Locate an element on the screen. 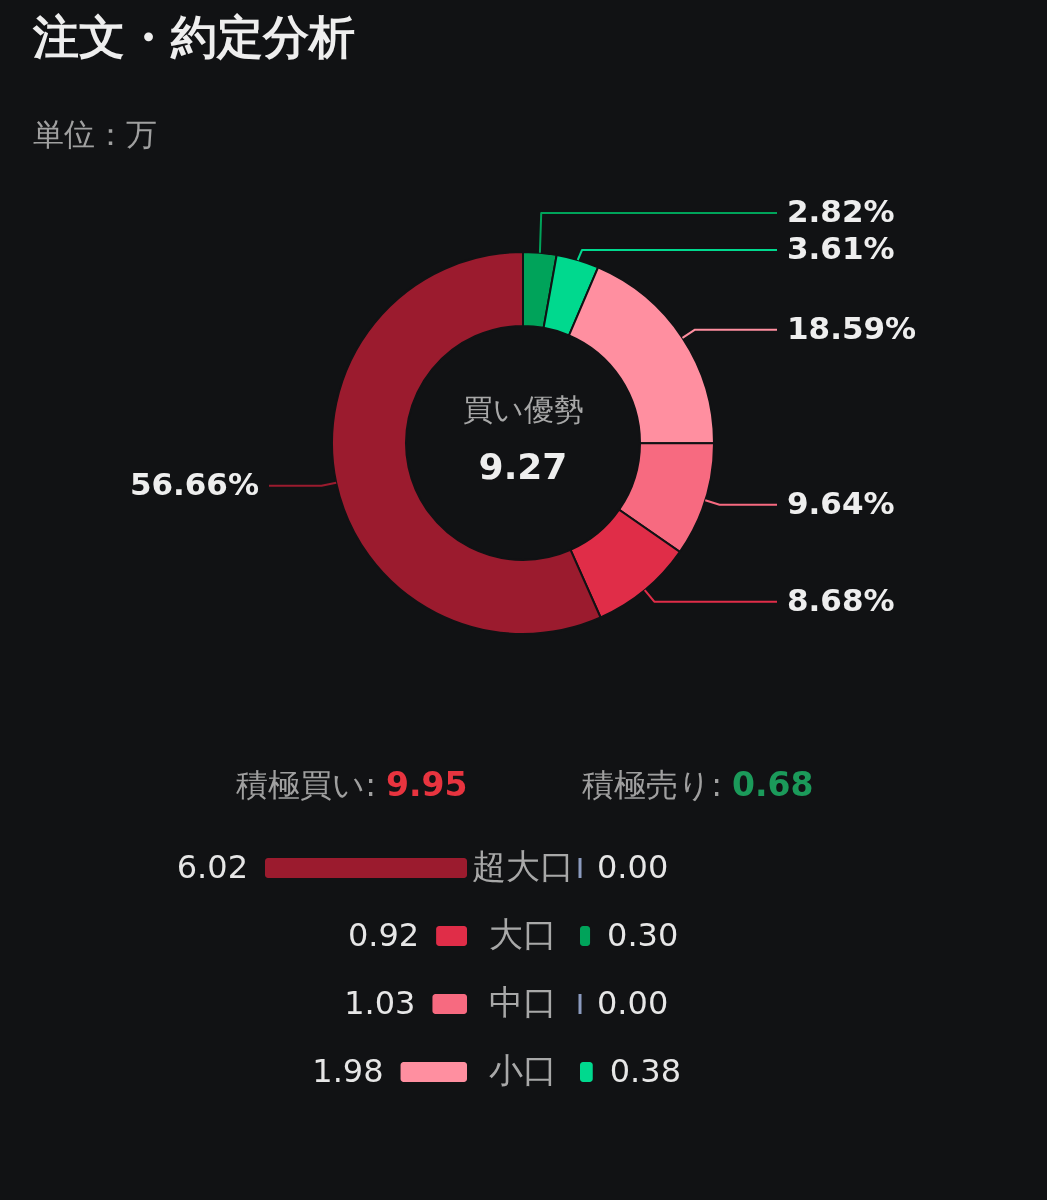 The height and width of the screenshot is (1200, 1047). chart-subtitle: 単位：万 is located at coordinates (95, 134).